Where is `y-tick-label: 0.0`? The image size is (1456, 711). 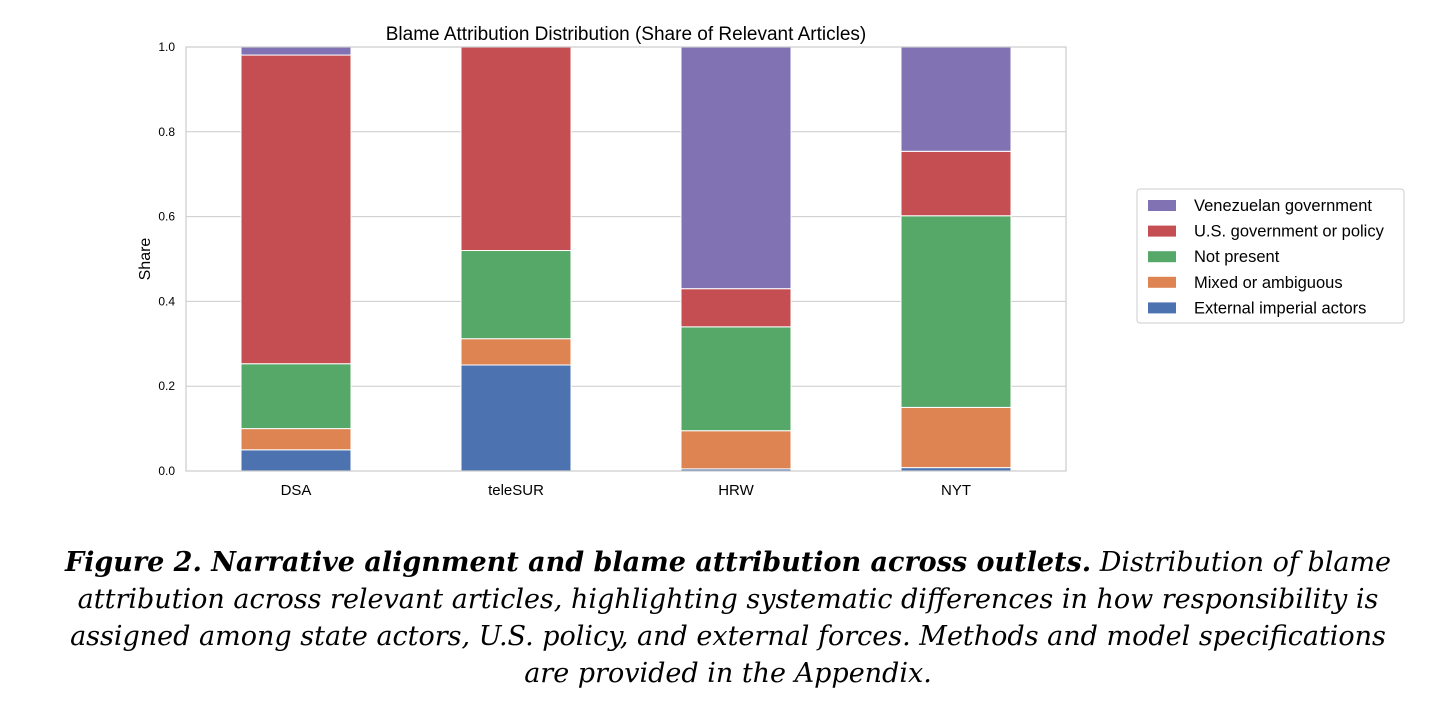
y-tick-label: 0.0 is located at coordinates (166, 471).